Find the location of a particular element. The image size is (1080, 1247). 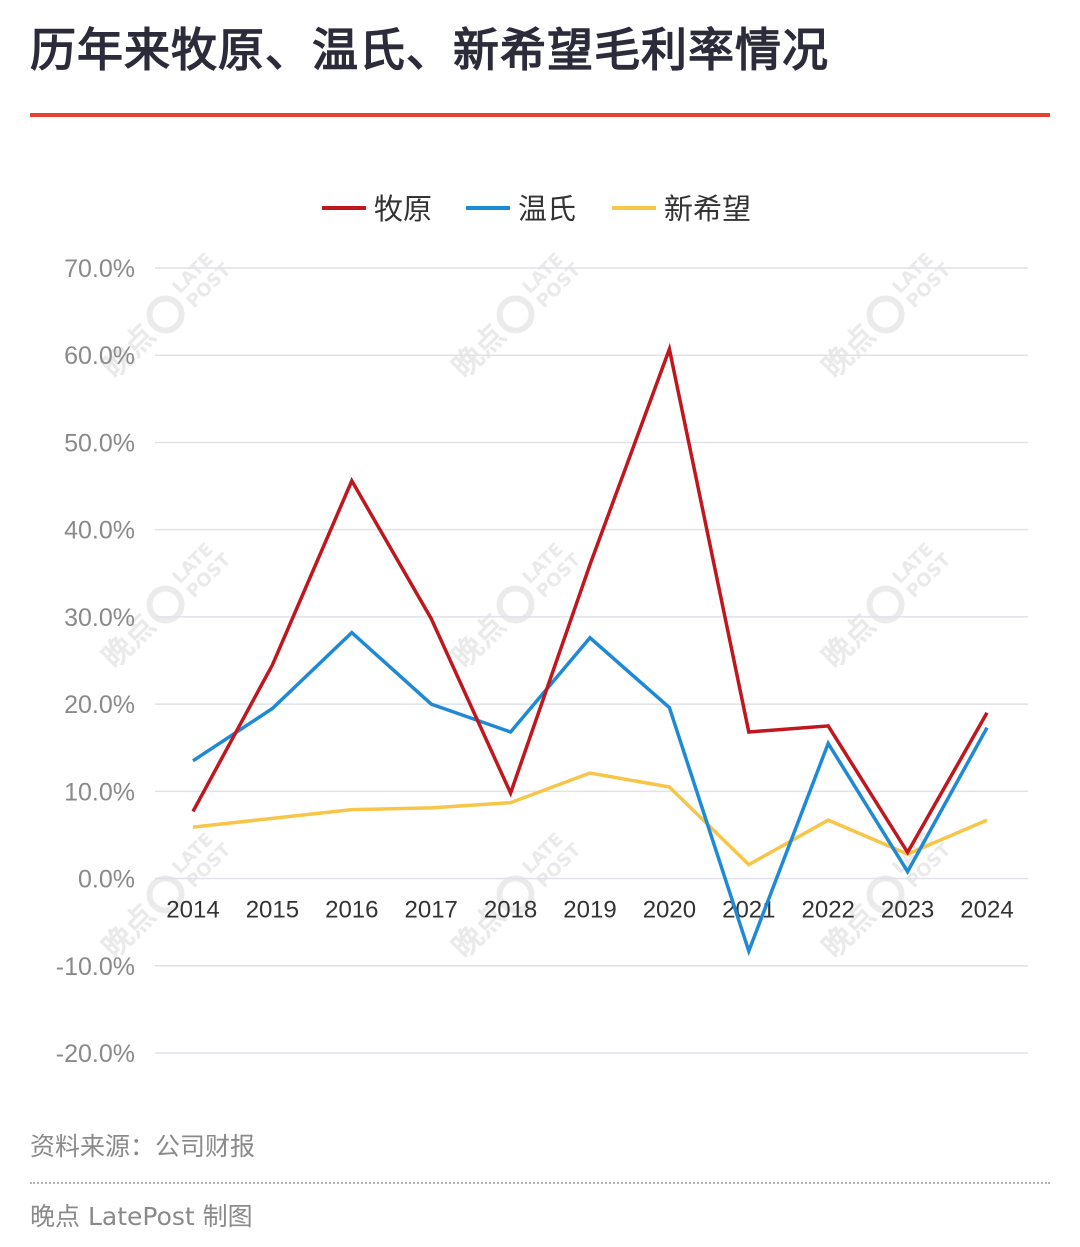

y-tick-label: 20.0% is located at coordinates (99, 705).